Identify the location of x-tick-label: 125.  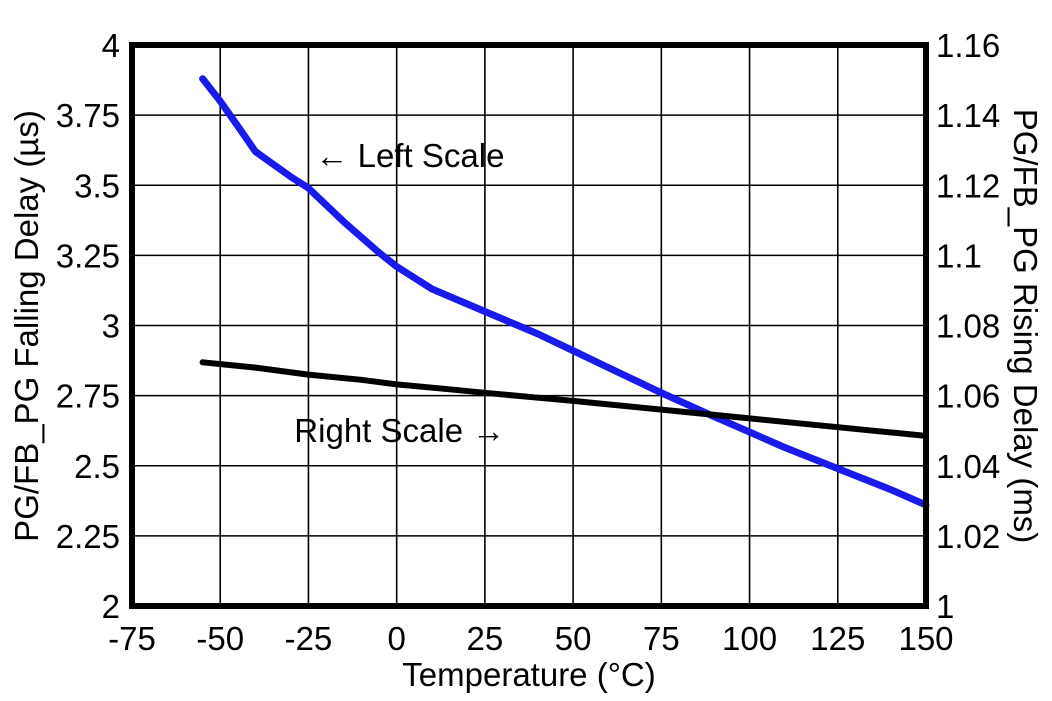
(837, 638).